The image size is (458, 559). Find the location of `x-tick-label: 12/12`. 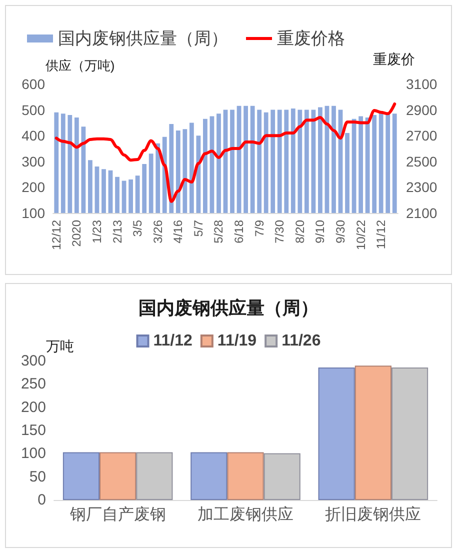

x-tick-label: 12/12 is located at coordinates (56, 235).